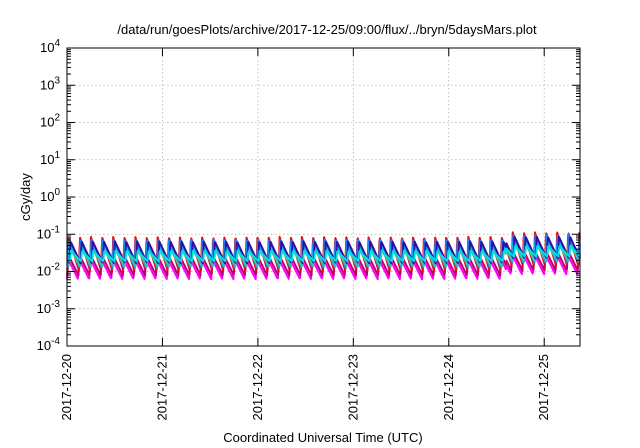 This screenshot has height=448, width=640. I want to click on x-tick-label: 2017-12-25, so click(543, 387).